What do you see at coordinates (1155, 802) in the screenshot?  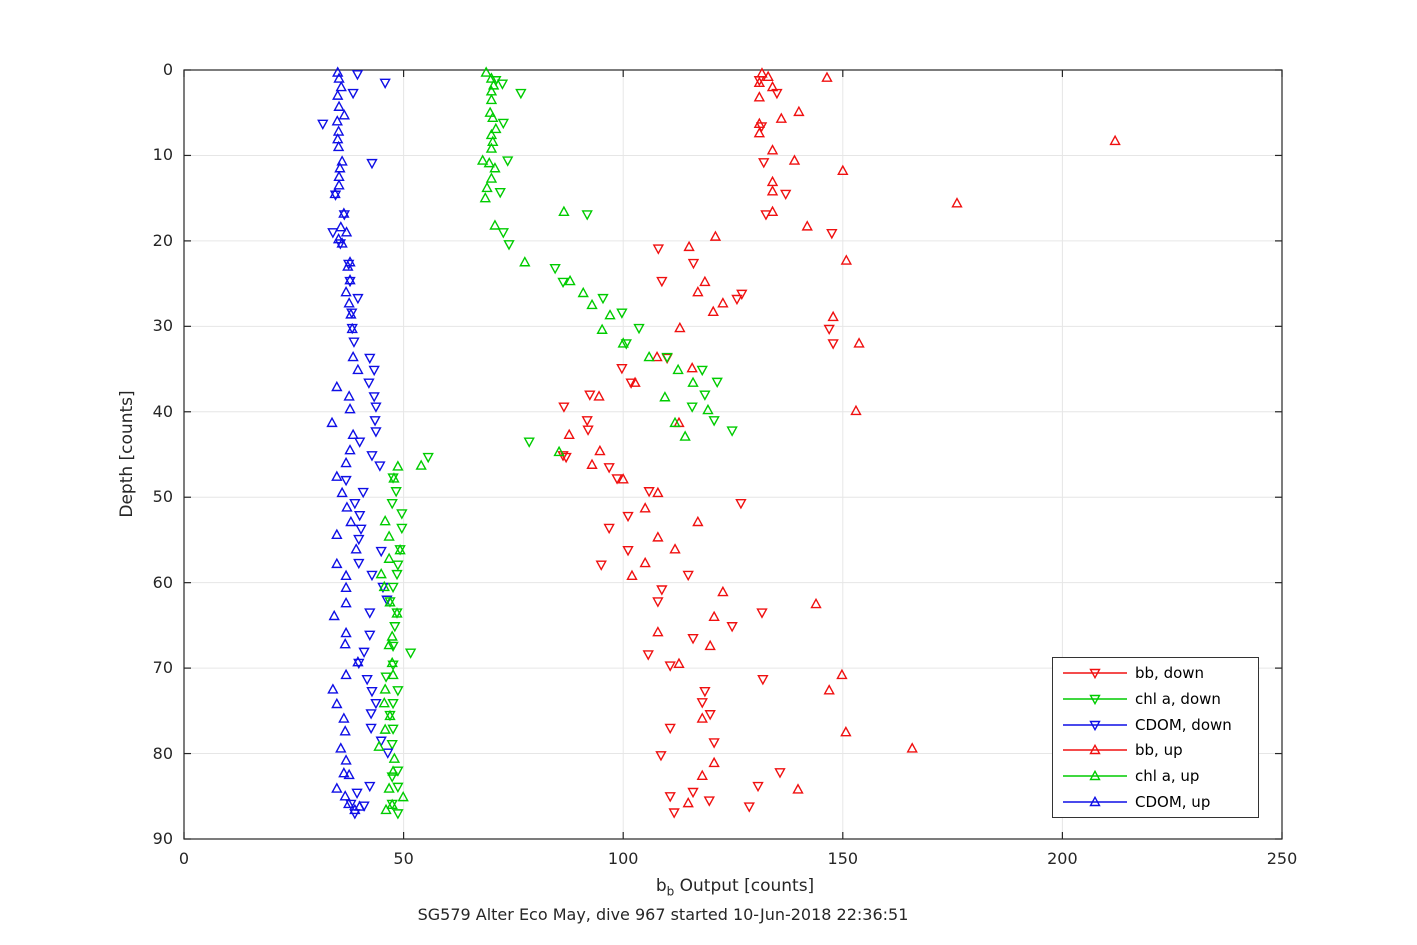 I see `legend-entry-cdom-up: CDOM, up` at bounding box center [1155, 802].